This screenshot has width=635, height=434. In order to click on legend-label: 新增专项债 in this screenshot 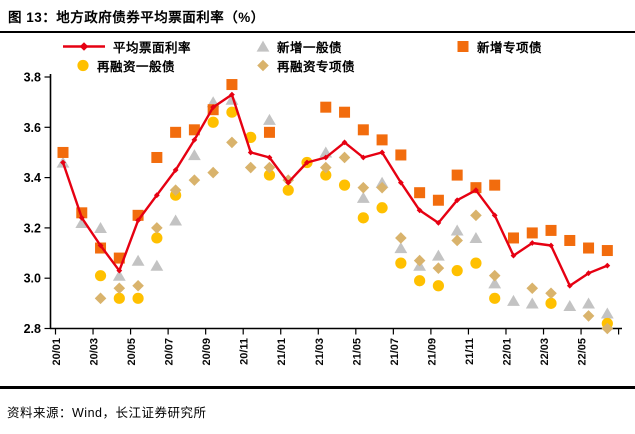, I will do `click(510, 47)`.